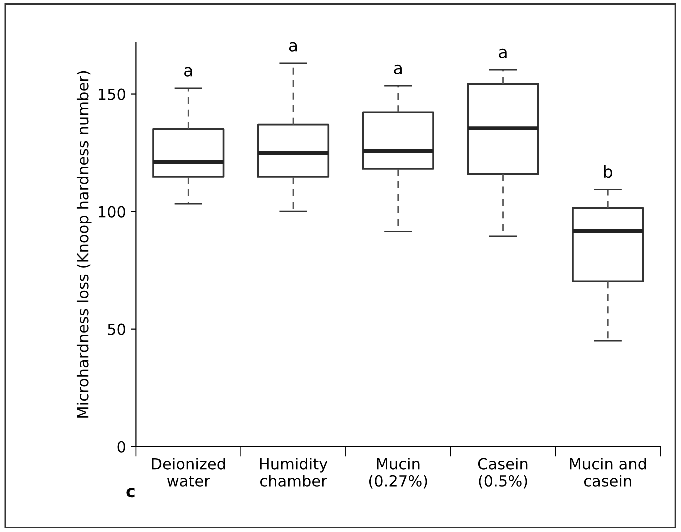 This screenshot has height=532, width=681. Describe the element at coordinates (398, 473) in the screenshot. I see `x-tick-label: Mucin (0.27%)` at that location.